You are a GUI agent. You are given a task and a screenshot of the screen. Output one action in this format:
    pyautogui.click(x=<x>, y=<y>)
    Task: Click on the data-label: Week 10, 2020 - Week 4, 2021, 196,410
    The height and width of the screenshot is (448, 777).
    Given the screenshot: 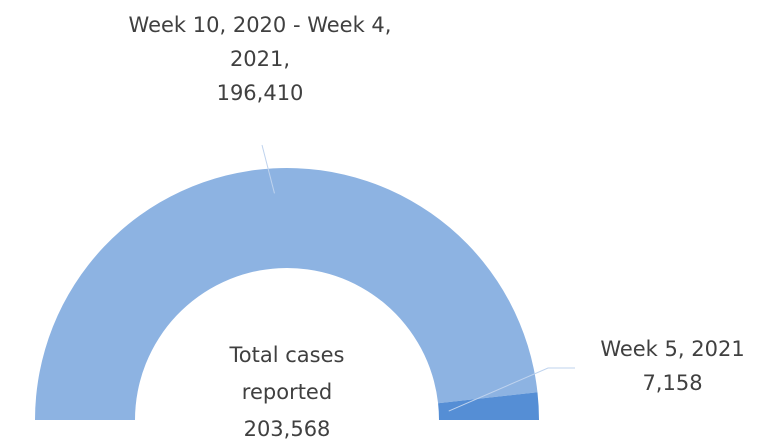 What is the action you would take?
    pyautogui.click(x=260, y=59)
    